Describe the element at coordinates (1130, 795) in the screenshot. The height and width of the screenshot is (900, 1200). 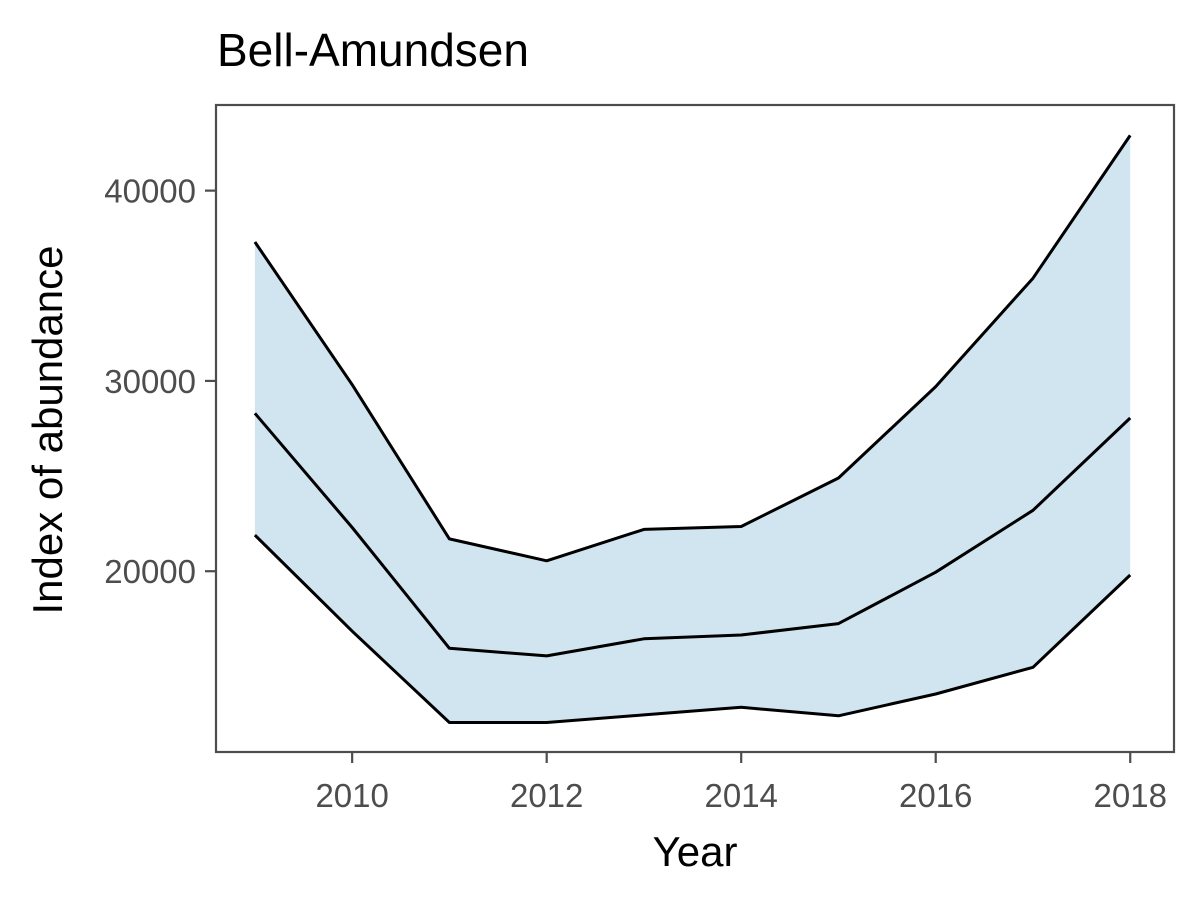
I see `x-tick-label: 2018` at that location.